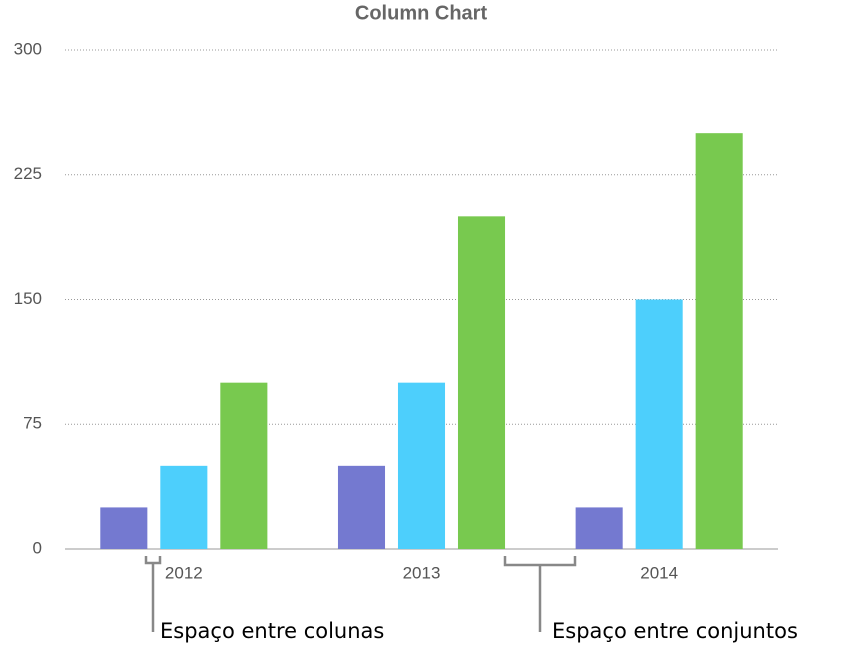 This screenshot has width=867, height=657. What do you see at coordinates (153, 594) in the screenshot?
I see `column-gap-bracket` at bounding box center [153, 594].